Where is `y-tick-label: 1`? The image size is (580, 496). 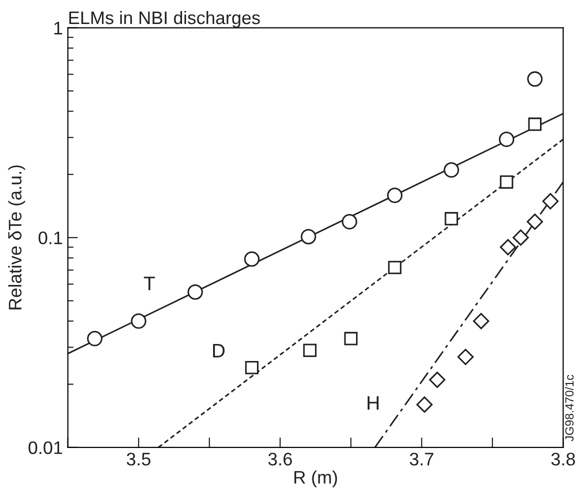
y-tick-label: 1 is located at coordinates (58, 28).